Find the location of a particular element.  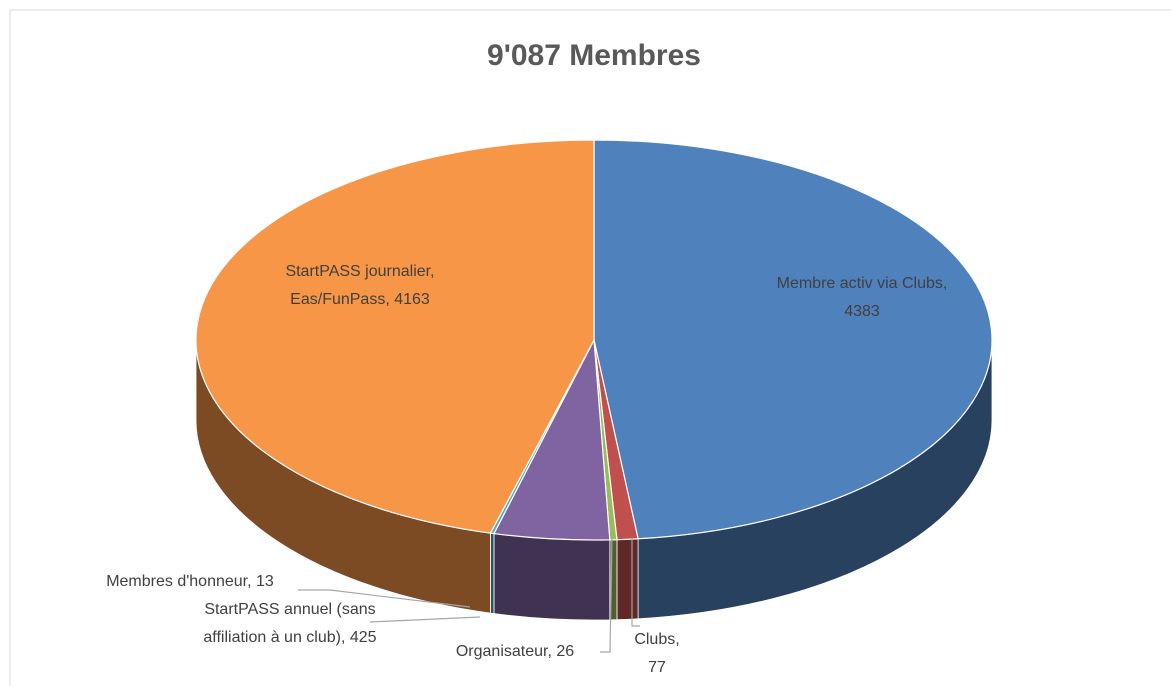

label-value: 4383 is located at coordinates (862, 311).